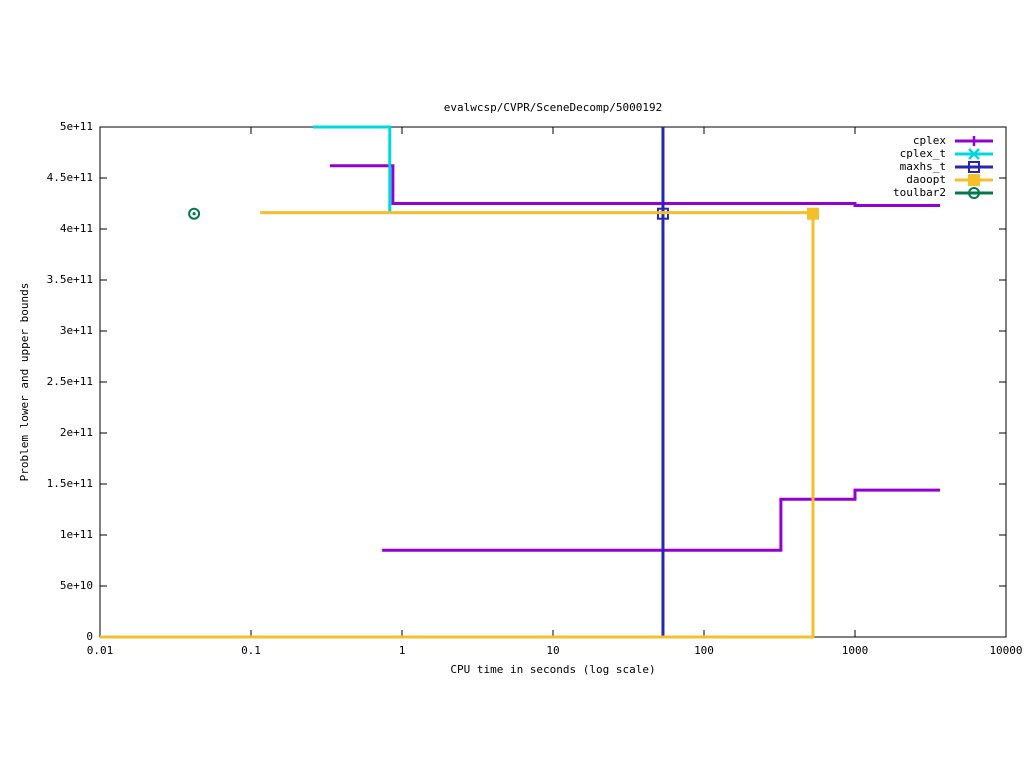 The image size is (1024, 768). Describe the element at coordinates (76, 534) in the screenshot. I see `y-tick-label: 1e+11` at that location.